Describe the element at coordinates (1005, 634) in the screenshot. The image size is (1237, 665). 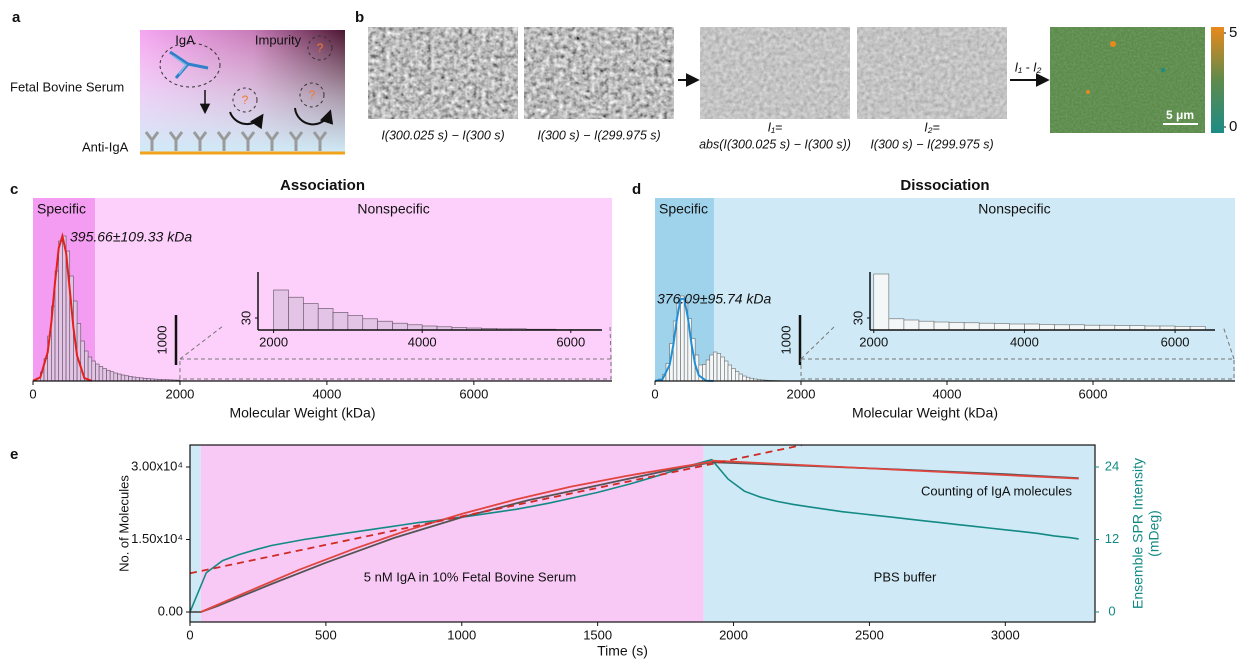
I see `x-tick-label: 3000` at that location.